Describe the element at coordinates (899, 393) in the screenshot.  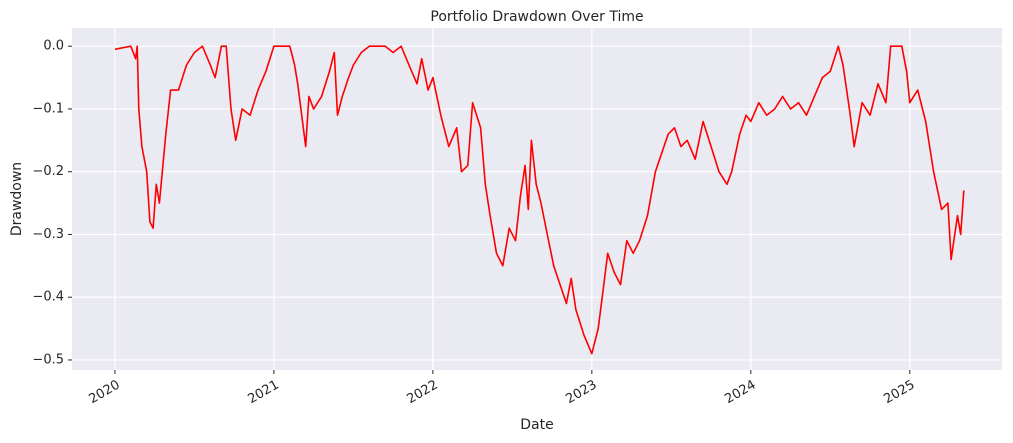
I see `x-tick-label: 2025` at that location.